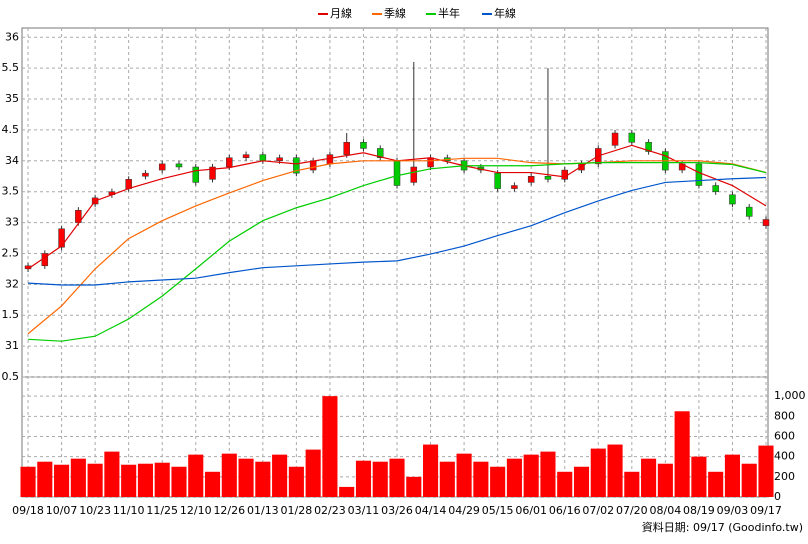  I want to click on y-tick-label: 2.5, so click(11, 252).